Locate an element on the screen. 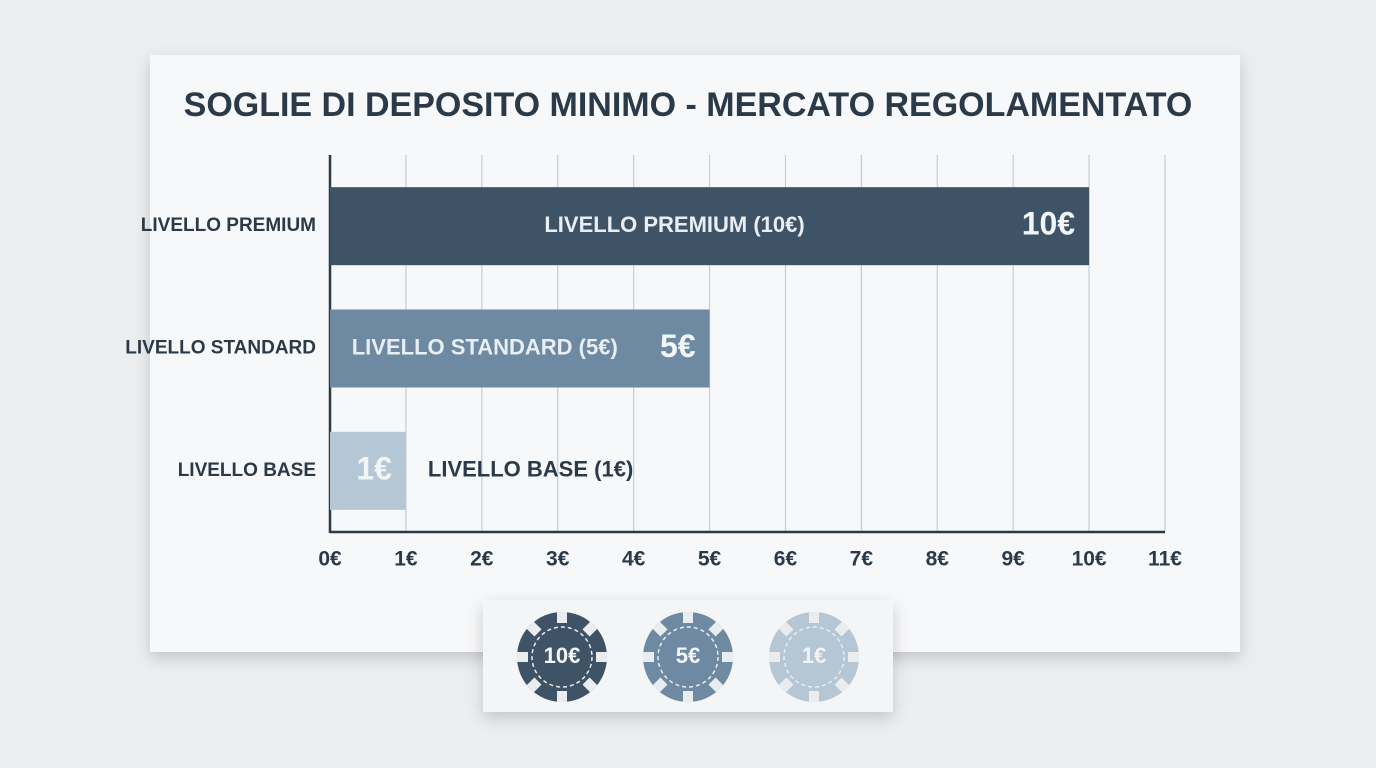 The height and width of the screenshot is (768, 1376). chip-label: 10€ is located at coordinates (562, 655).